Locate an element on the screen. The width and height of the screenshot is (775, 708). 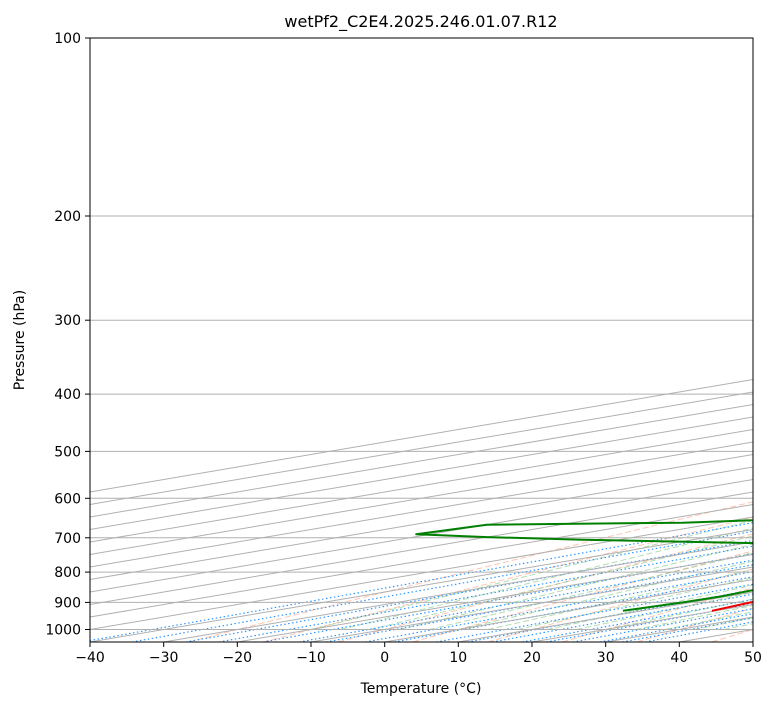
y-tick-label: 800 is located at coordinates (67, 573).